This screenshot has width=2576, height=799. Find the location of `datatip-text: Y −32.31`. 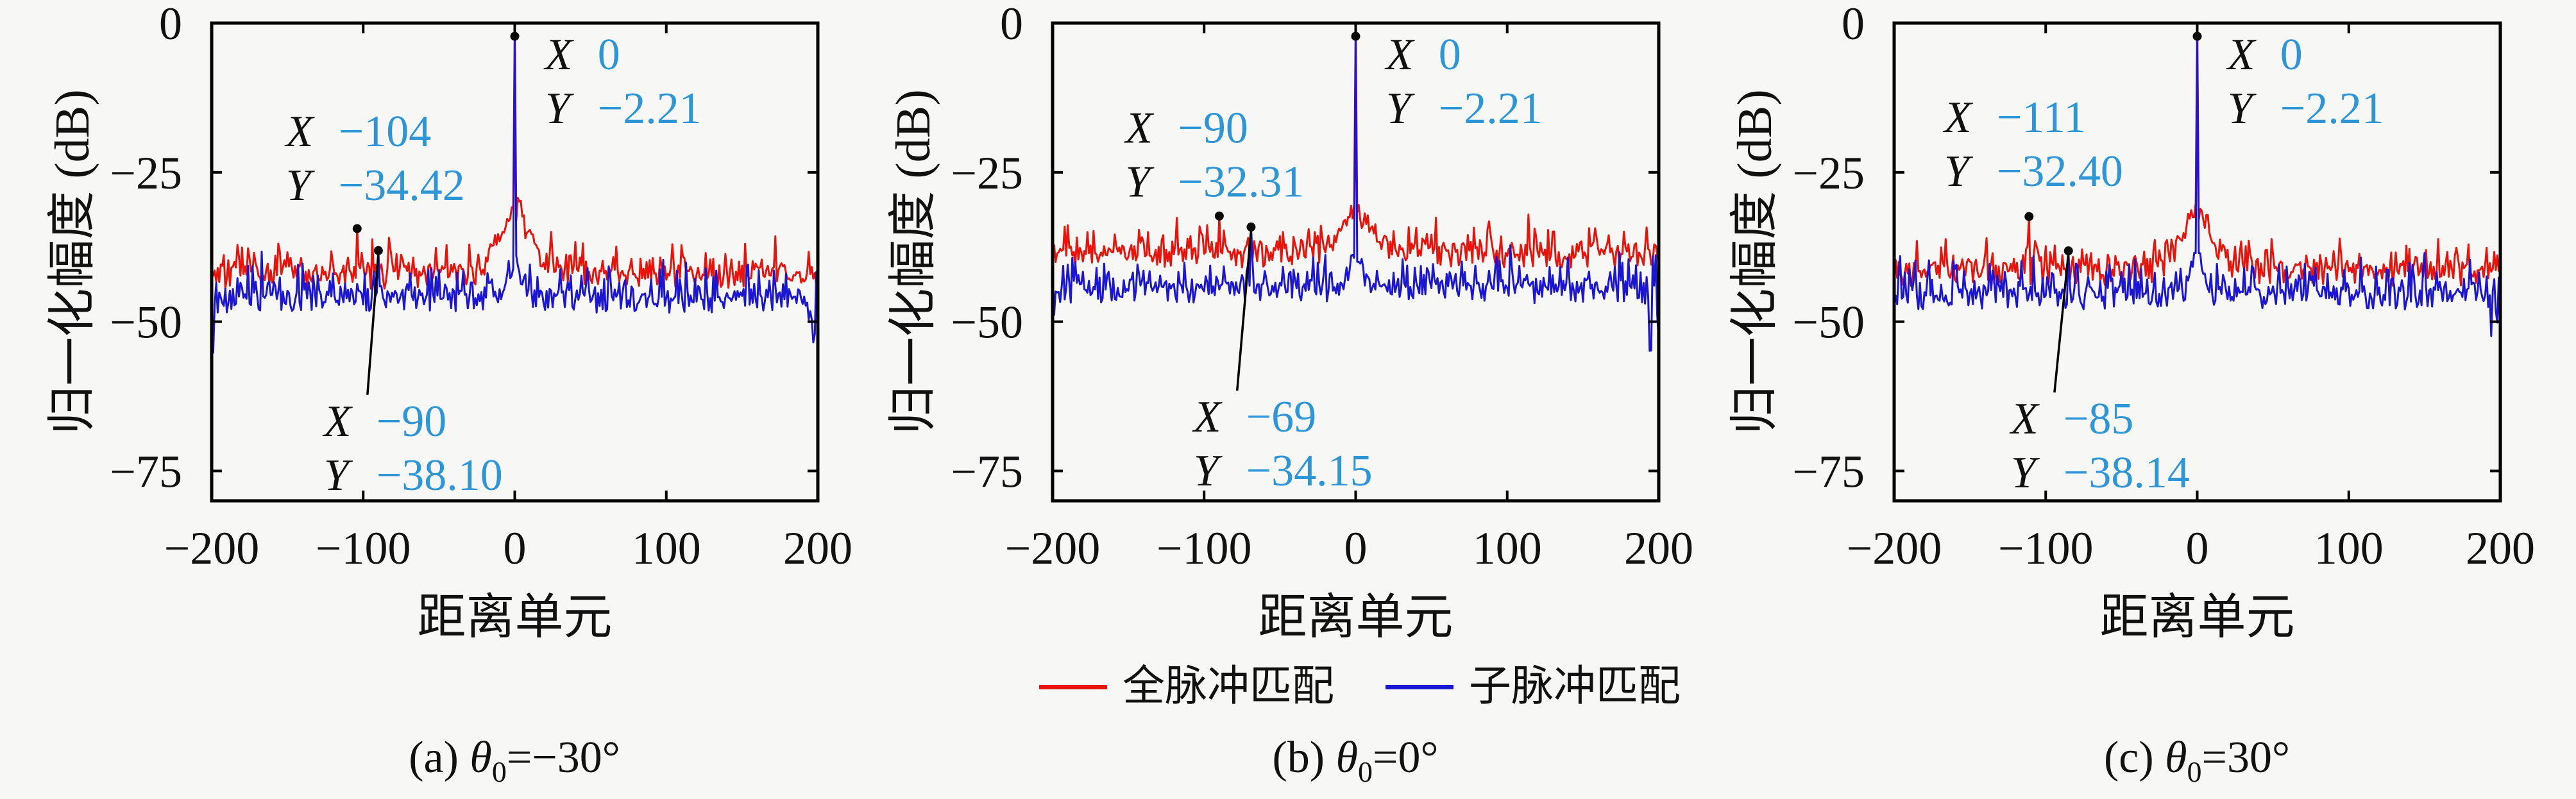

datatip-text: Y −32.31 is located at coordinates (1214, 182).